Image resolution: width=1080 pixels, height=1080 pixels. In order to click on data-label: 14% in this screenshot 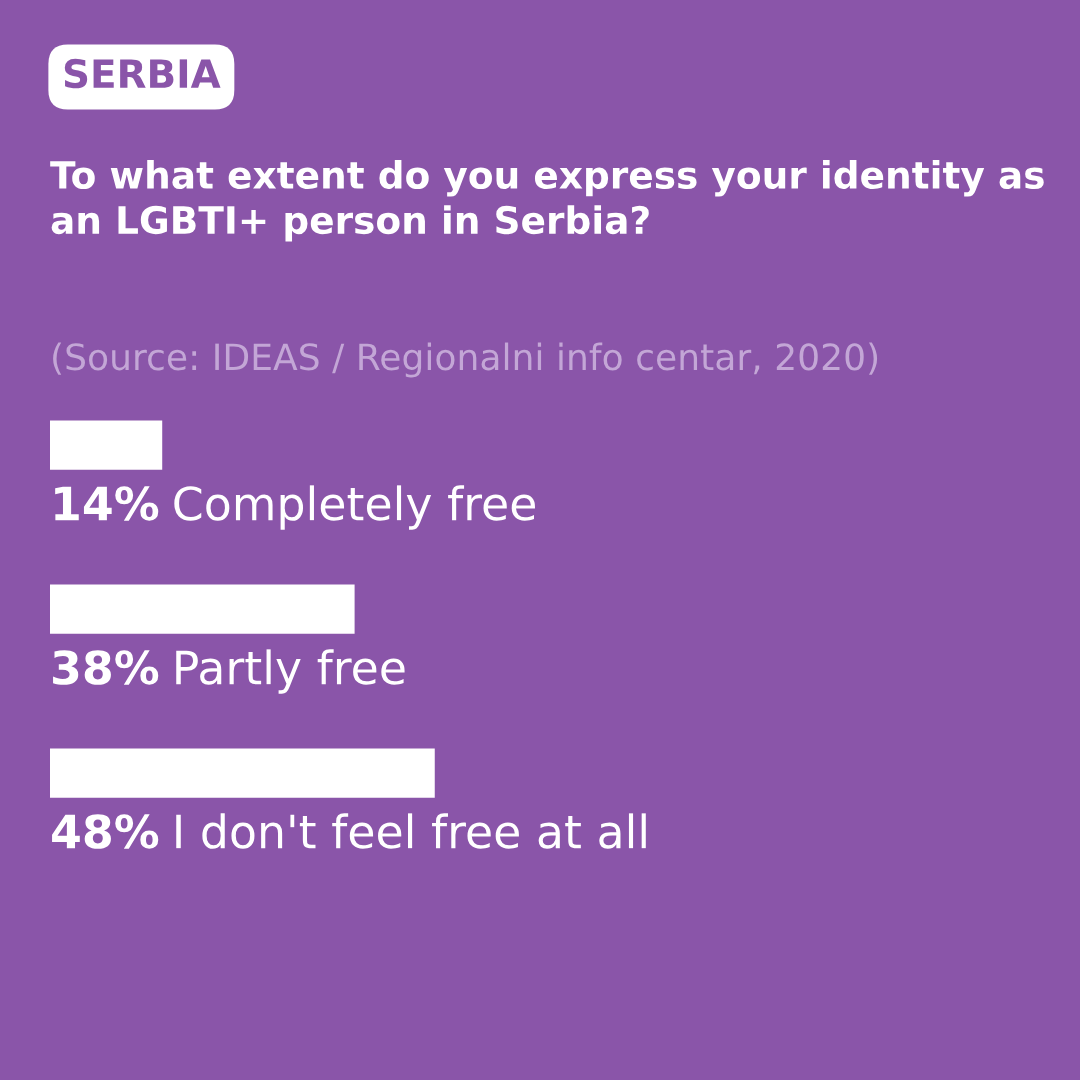, I will do `click(107, 503)`.